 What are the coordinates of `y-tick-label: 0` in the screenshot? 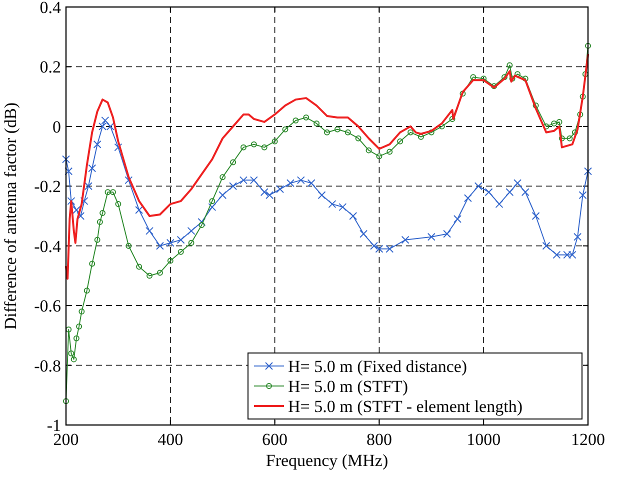 It's located at (56, 126).